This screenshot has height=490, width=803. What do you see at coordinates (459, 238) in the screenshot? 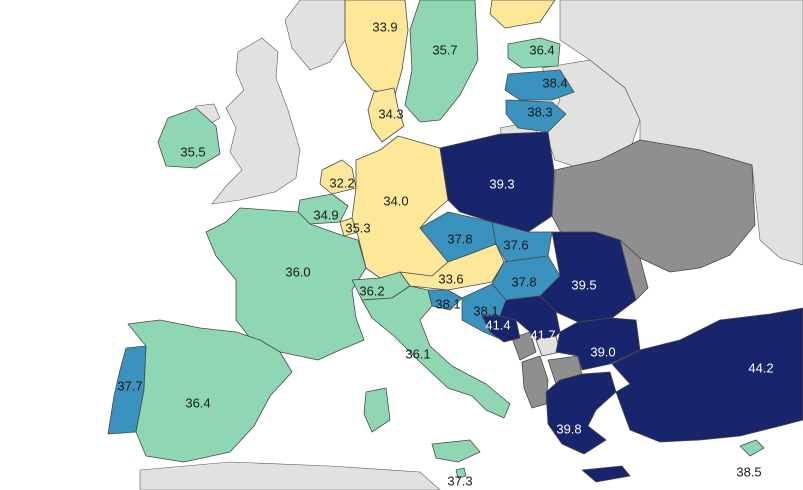
I see `label-czechia: 37.8` at bounding box center [459, 238].